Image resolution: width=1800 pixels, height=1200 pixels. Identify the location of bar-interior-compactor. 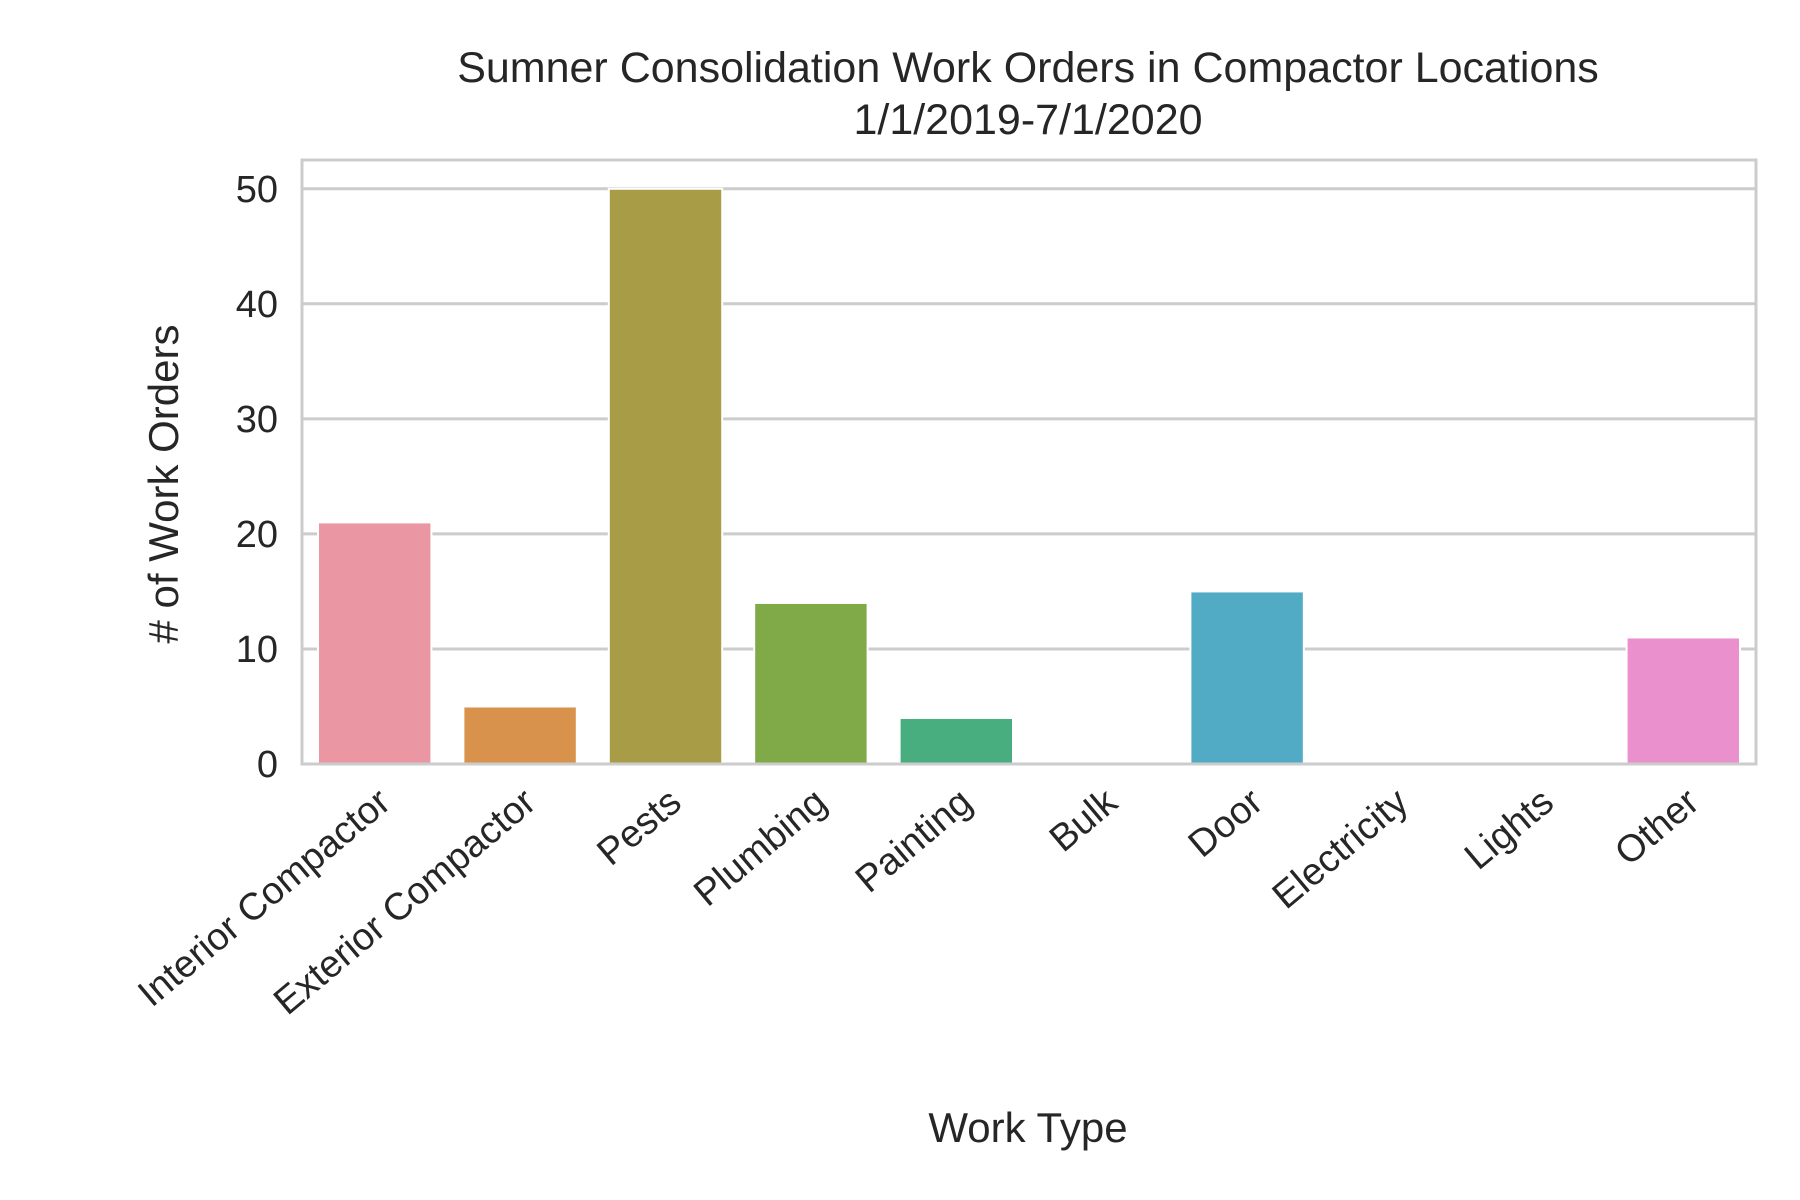
(374, 643).